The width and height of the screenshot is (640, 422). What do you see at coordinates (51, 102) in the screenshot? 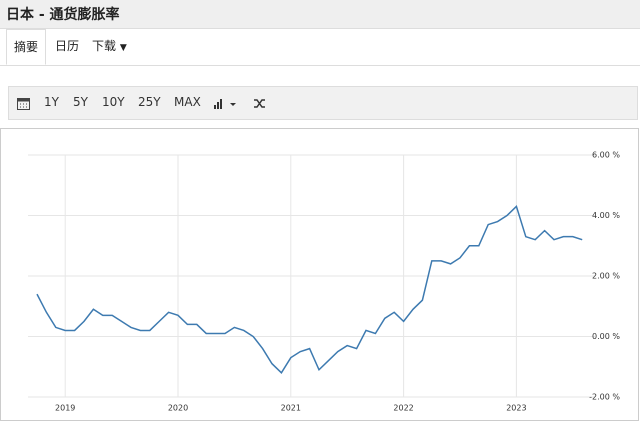
I see `range-button: 1Y` at bounding box center [51, 102].